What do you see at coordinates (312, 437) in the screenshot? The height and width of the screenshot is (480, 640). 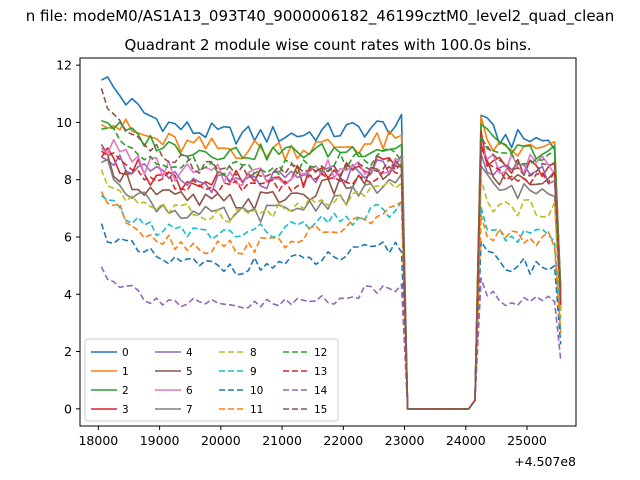 I see `x-axis: 18000 19000 20000 21000 22000 23000 24000 25000` at bounding box center [312, 437].